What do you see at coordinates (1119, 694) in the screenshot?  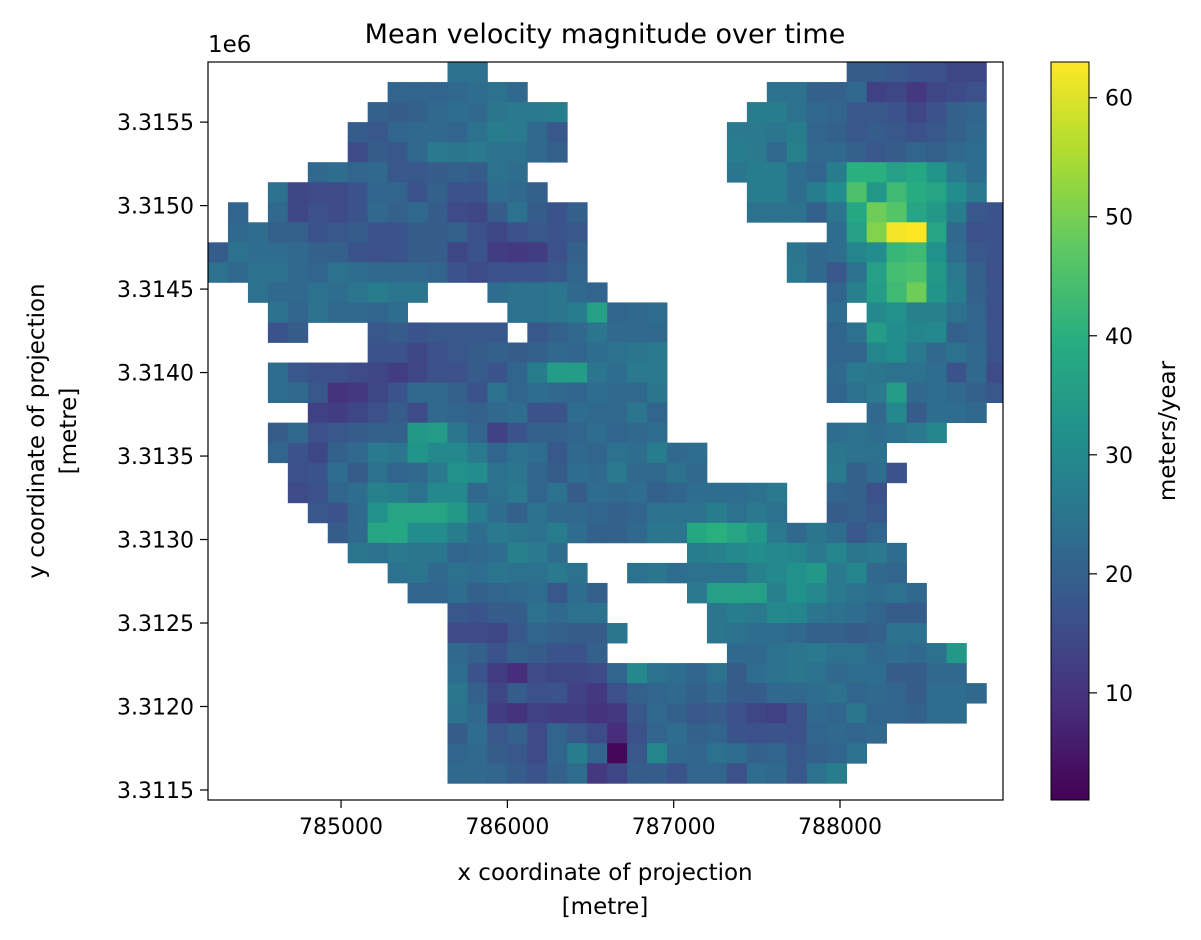 I see `colorbar-tick-label: 10` at bounding box center [1119, 694].